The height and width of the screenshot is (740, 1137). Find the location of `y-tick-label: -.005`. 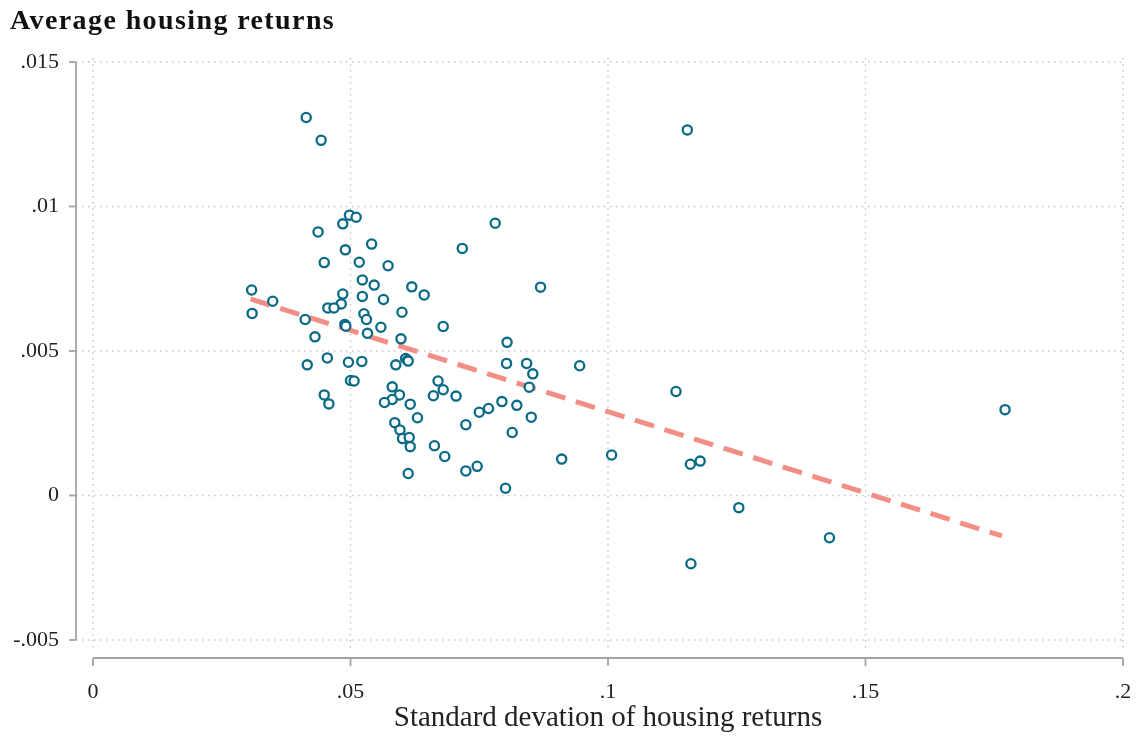

y-tick-label: -.005 is located at coordinates (36, 638).